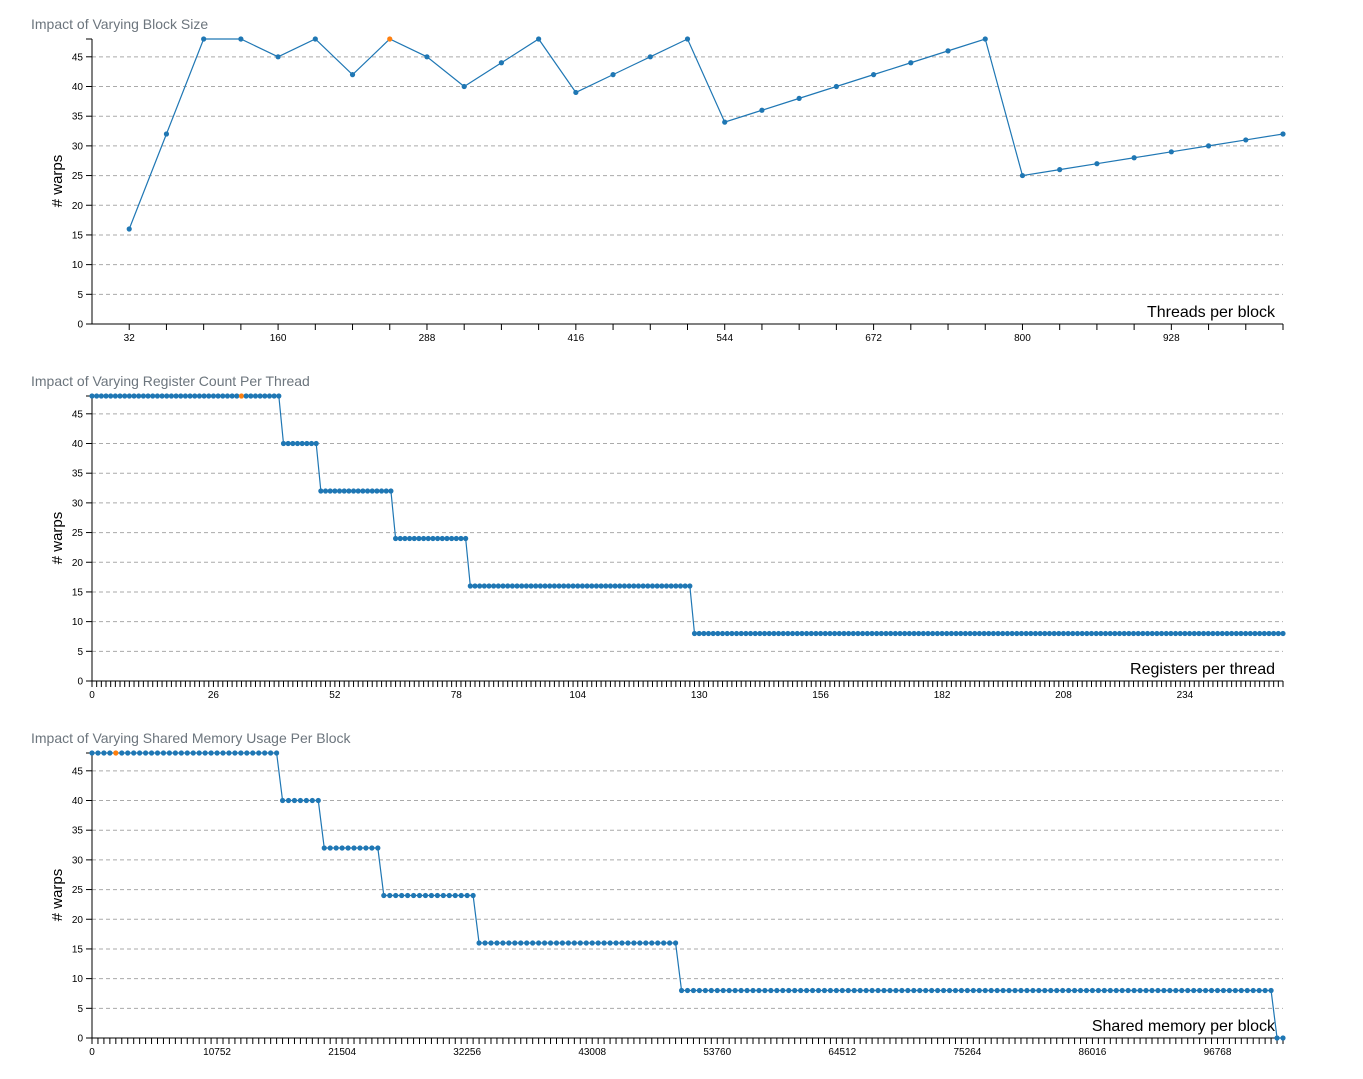 This screenshot has height=1079, width=1363. Describe the element at coordinates (78, 176) in the screenshot. I see `y-tick-label: 25` at that location.